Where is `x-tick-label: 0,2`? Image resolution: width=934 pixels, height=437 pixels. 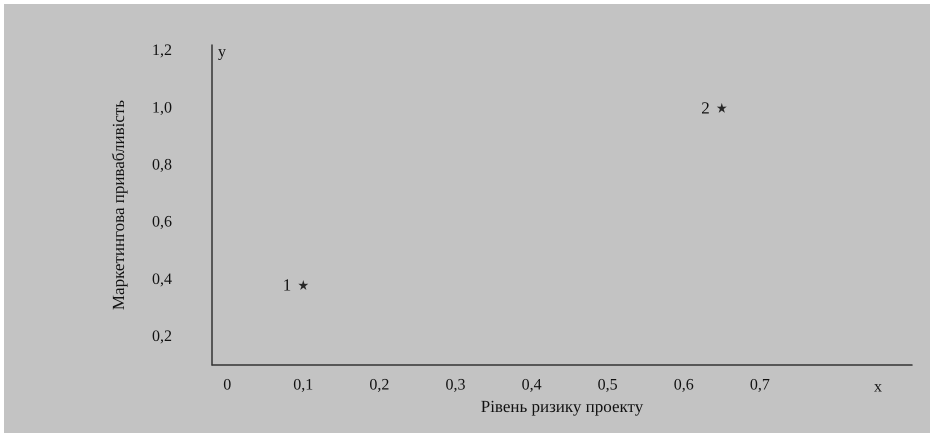 x-tick-label: 0,2 is located at coordinates (379, 385).